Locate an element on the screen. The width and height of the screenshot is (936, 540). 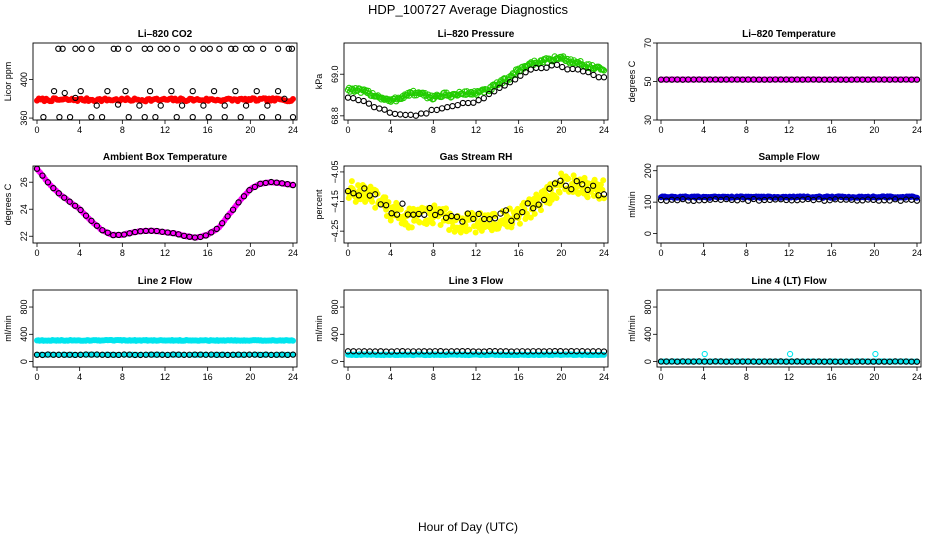
x-tick-label: 12 is located at coordinates (789, 130).